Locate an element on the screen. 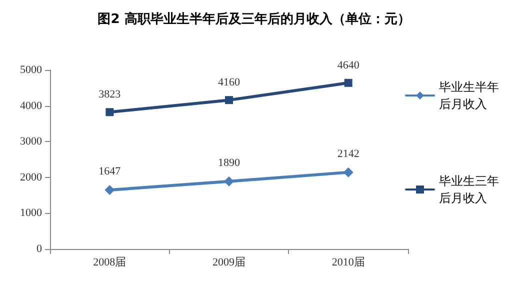 The height and width of the screenshot is (285, 508). y-tick-label: 1000 is located at coordinates (31, 213).